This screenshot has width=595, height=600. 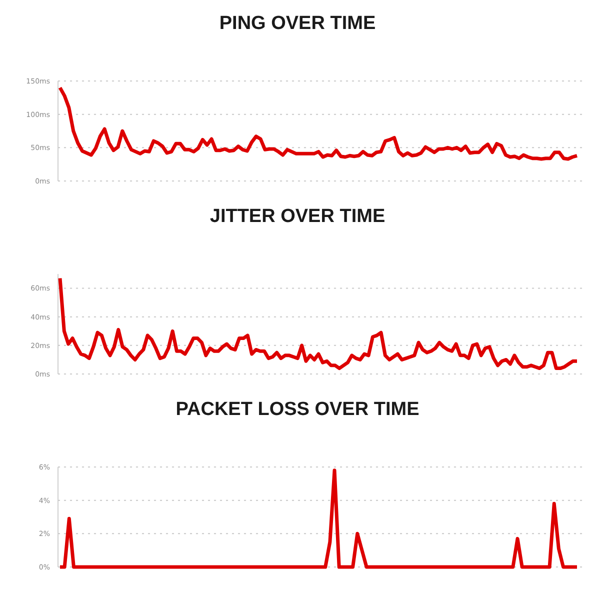 I want to click on chart-title: PING OVER TIME, so click(x=297, y=23).